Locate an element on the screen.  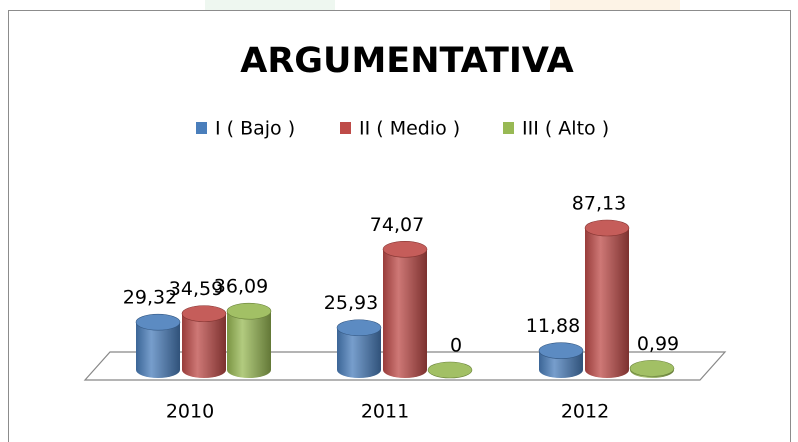
data-label: 87,13 is located at coordinates (599, 204).